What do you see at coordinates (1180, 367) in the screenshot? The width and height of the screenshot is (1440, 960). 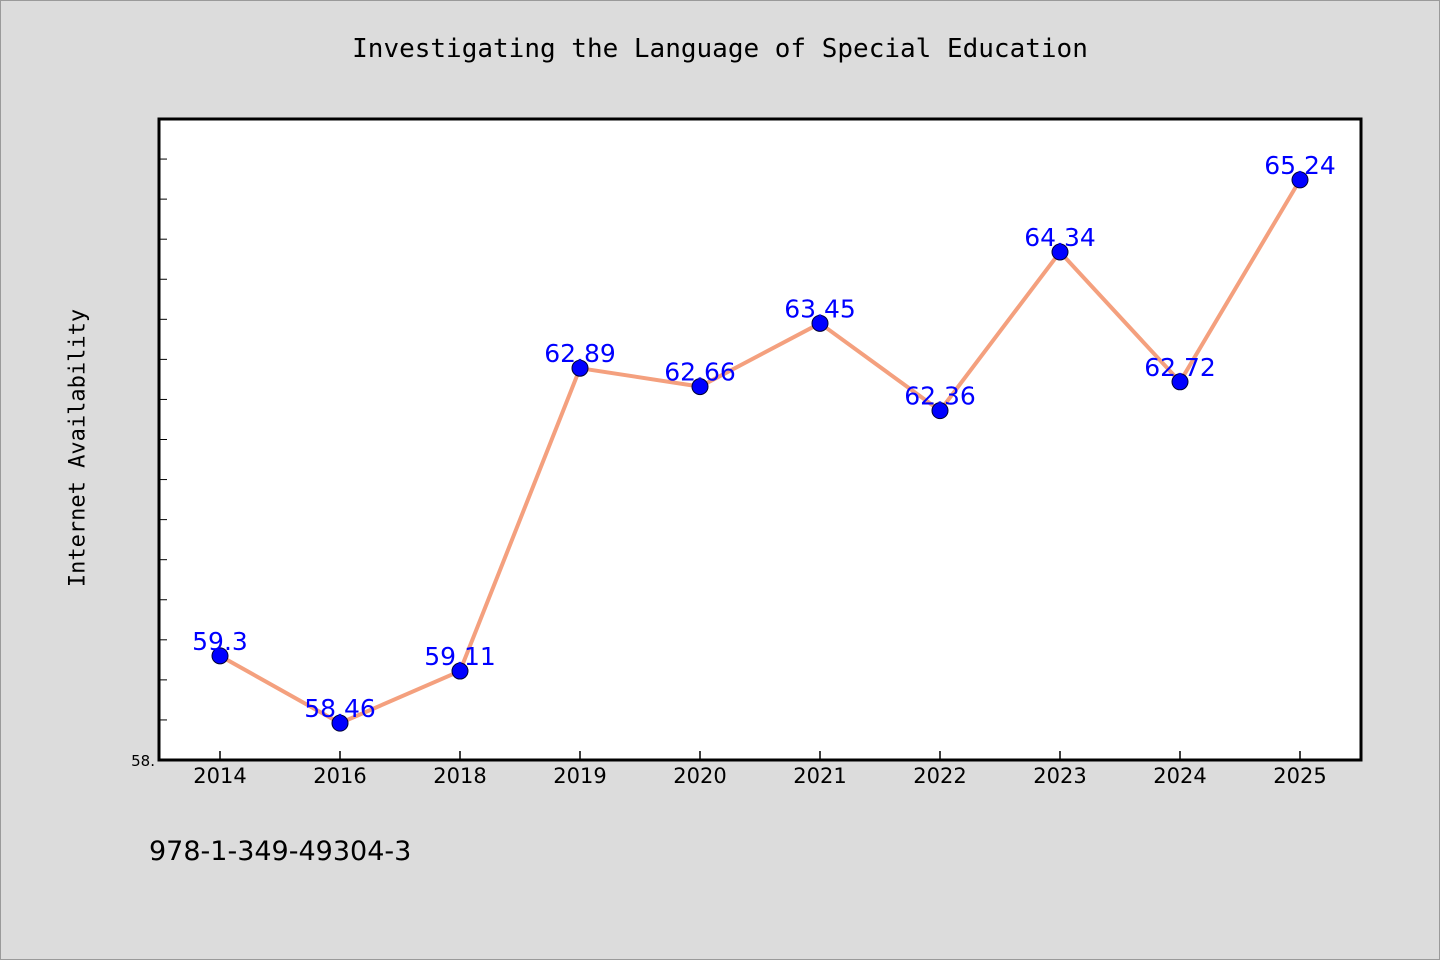 I see `data-label: 62.72` at bounding box center [1180, 367].